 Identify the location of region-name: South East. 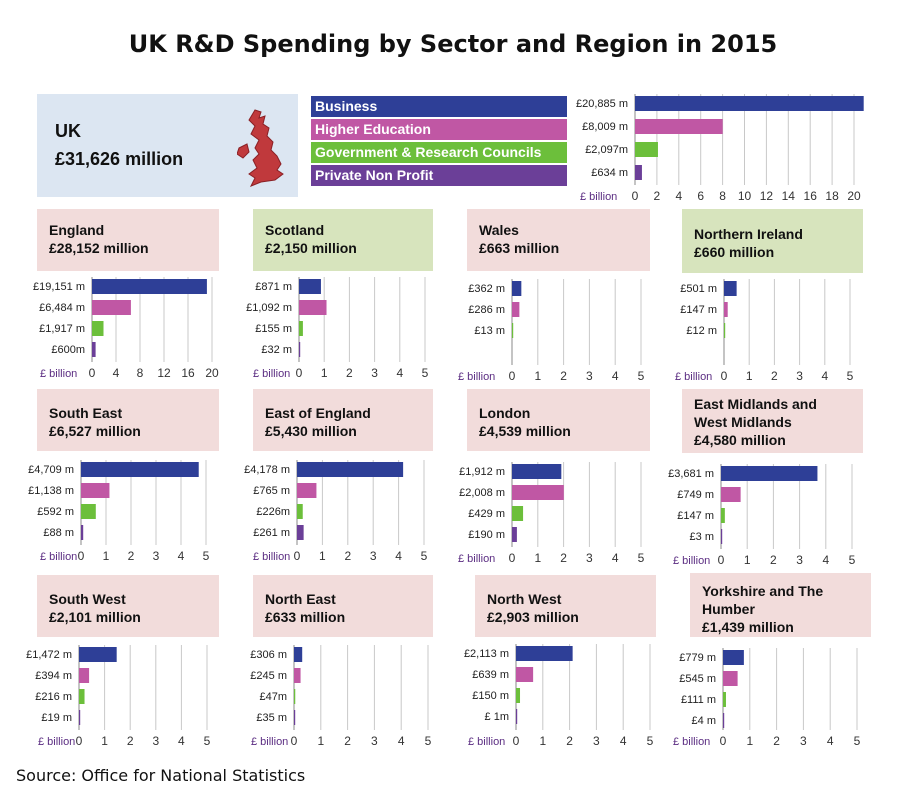
(86, 413).